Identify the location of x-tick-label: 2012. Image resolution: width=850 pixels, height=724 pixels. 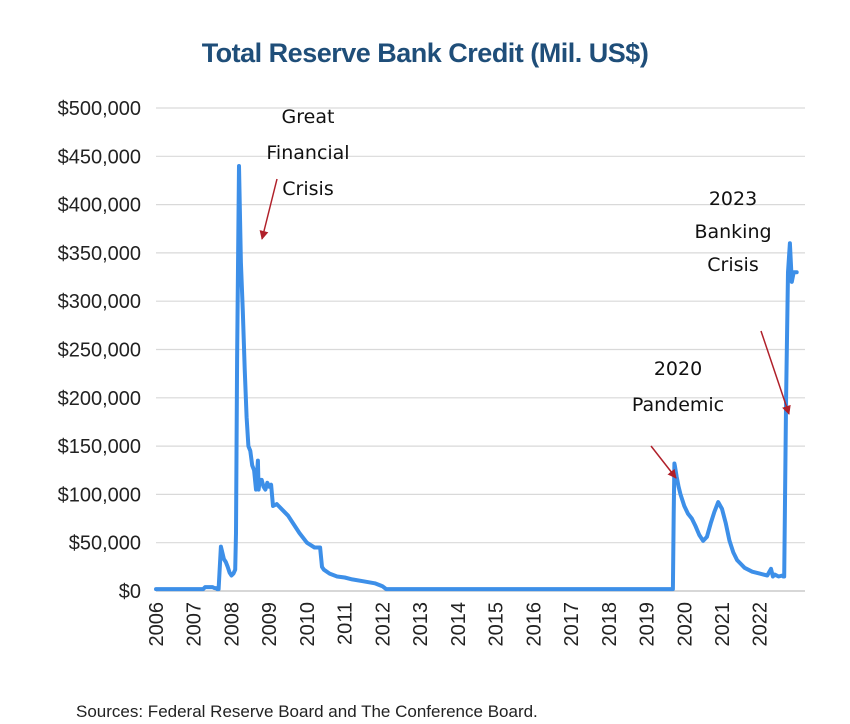
(383, 624).